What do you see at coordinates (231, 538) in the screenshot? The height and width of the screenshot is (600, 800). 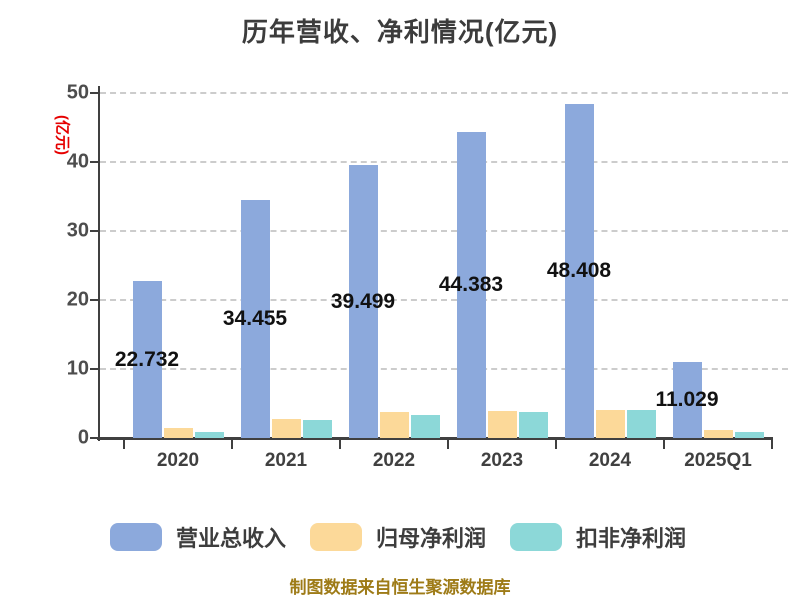 I see `legend-label: 营业总收入` at bounding box center [231, 538].